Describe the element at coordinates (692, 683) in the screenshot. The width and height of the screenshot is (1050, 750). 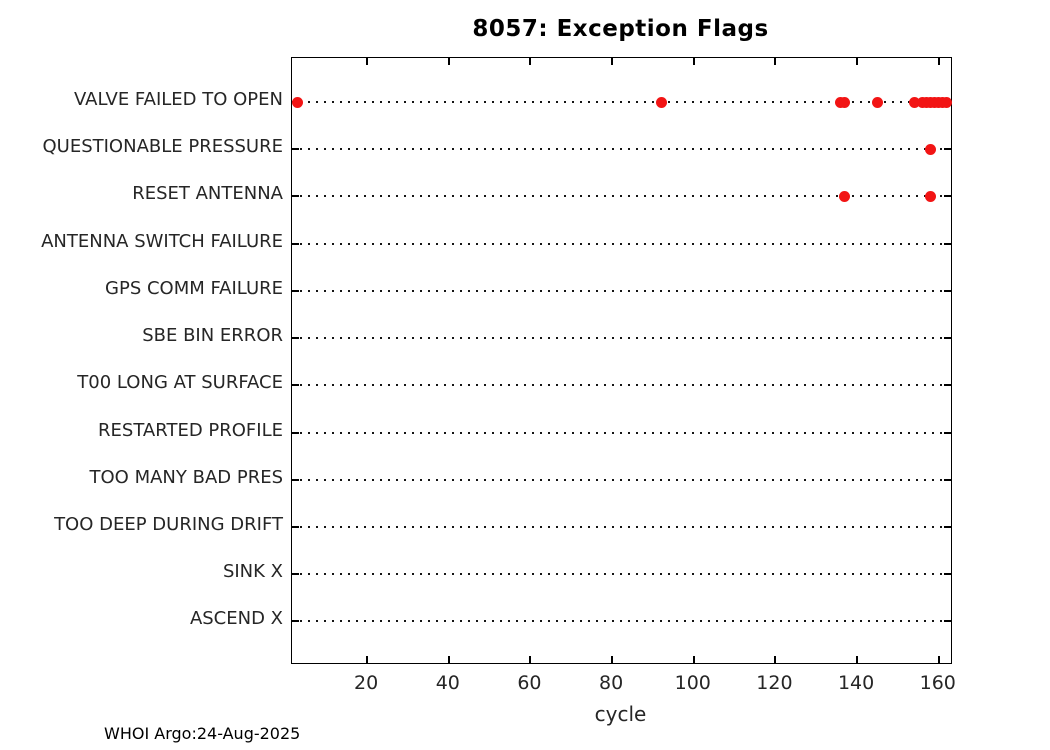
I see `x-tick-label: 100` at that location.